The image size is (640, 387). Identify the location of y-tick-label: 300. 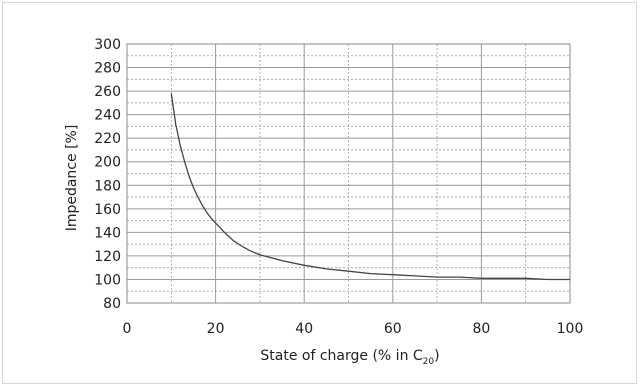
(107, 45).